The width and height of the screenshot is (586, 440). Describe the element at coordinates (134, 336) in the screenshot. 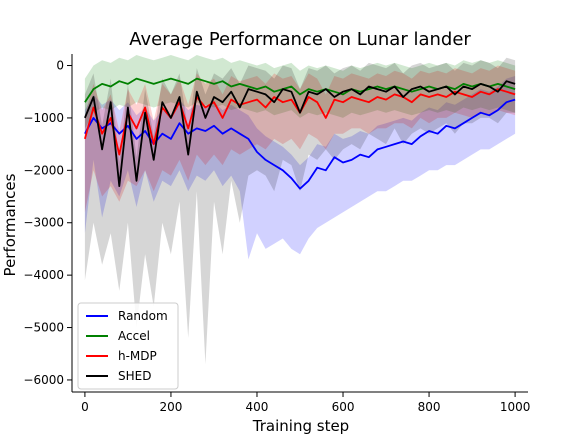

I see `legend-label-accel: Accel` at that location.